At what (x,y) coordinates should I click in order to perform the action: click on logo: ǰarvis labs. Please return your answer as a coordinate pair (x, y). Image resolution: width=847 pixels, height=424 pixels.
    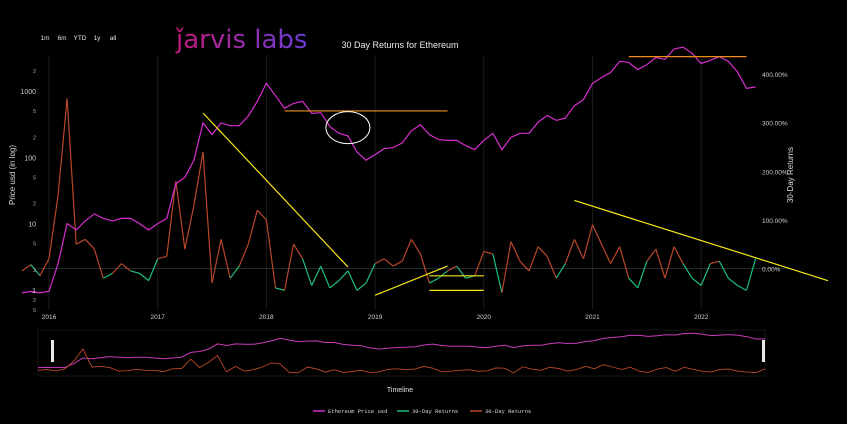
    Looking at the image, I should click on (241, 40).